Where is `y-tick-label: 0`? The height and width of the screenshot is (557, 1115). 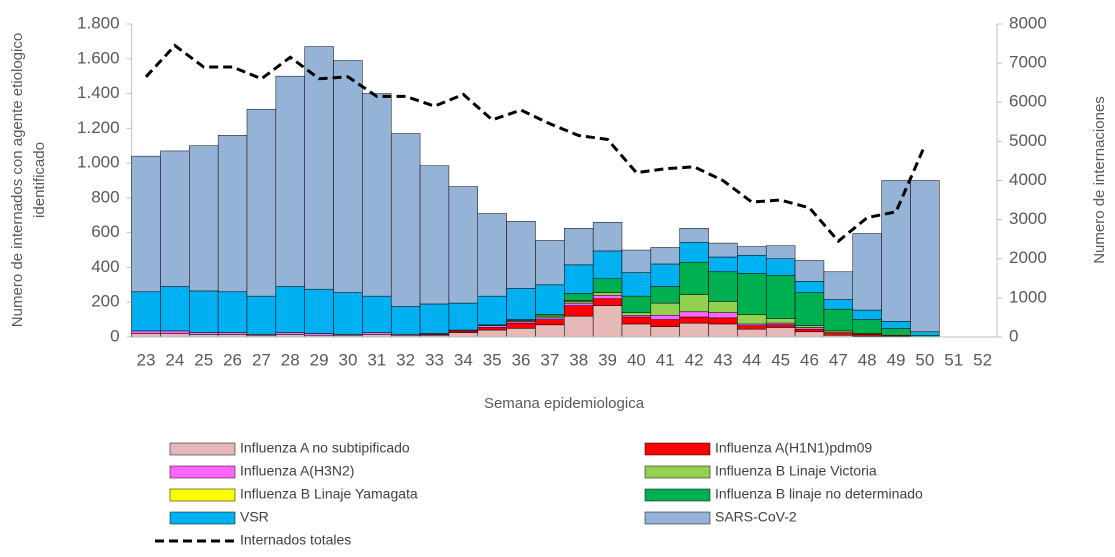
y-tick-label: 0 is located at coordinates (114, 335).